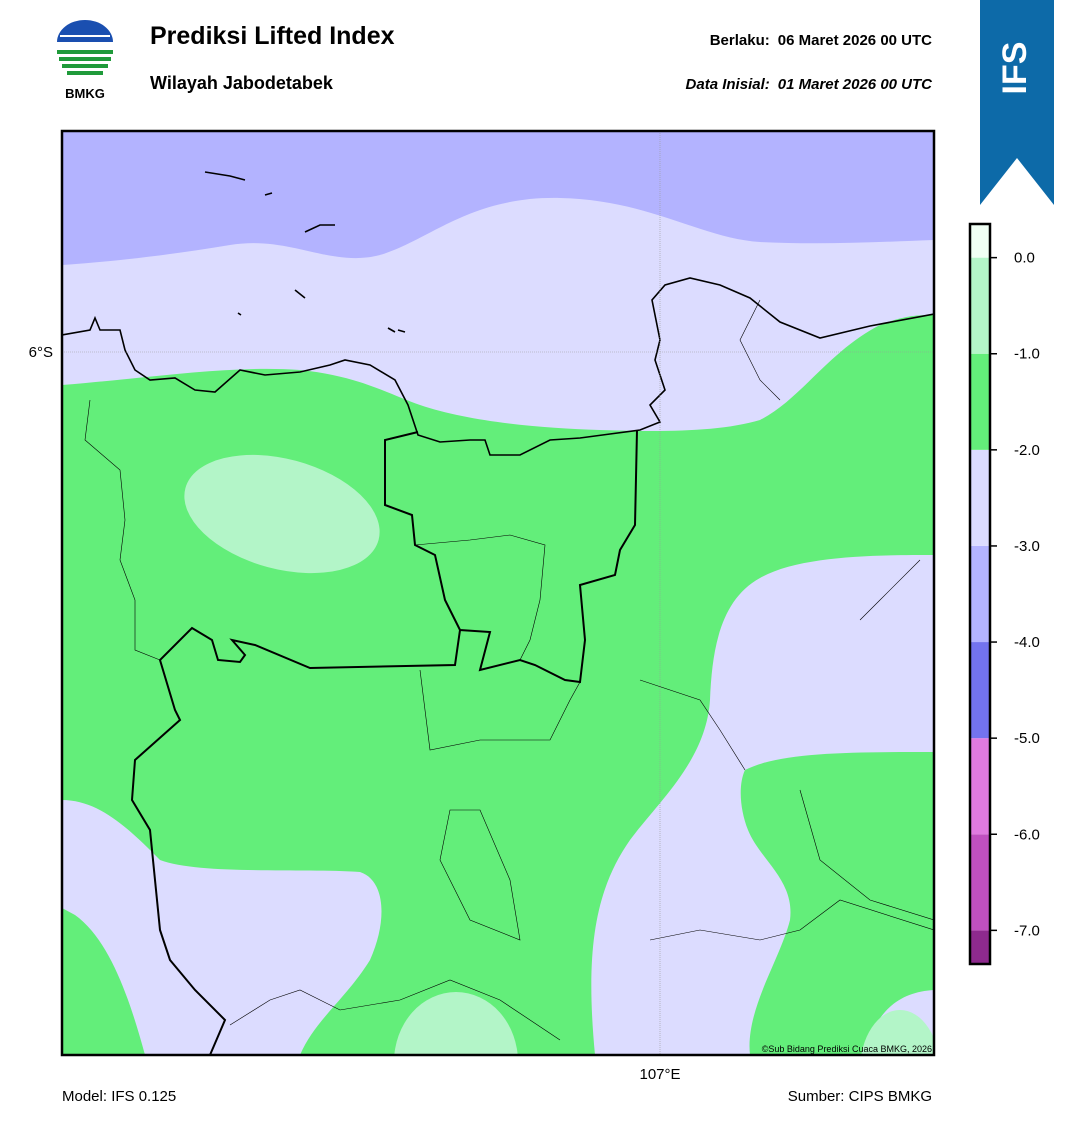  What do you see at coordinates (1004, 594) in the screenshot?
I see `colorbar: -7.0 -6.0 -5.0 -4.0 -3.0 -2.0 -1.0 0.0` at bounding box center [1004, 594].